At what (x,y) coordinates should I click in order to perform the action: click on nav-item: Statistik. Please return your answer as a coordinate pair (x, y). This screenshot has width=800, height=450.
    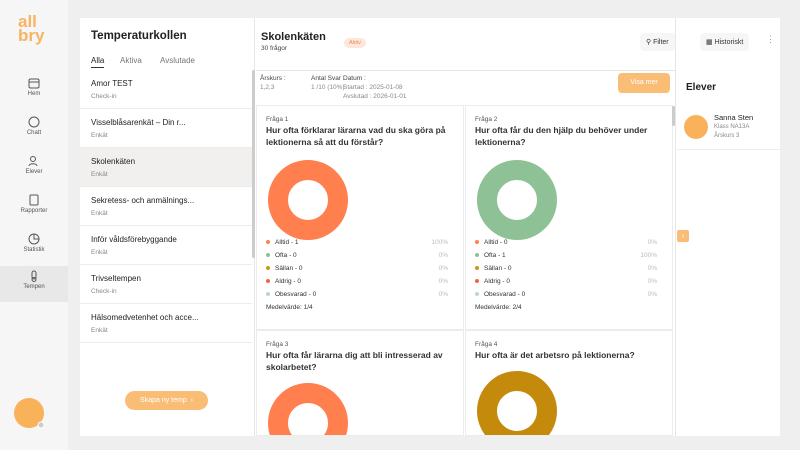
    Looking at the image, I should click on (34, 247).